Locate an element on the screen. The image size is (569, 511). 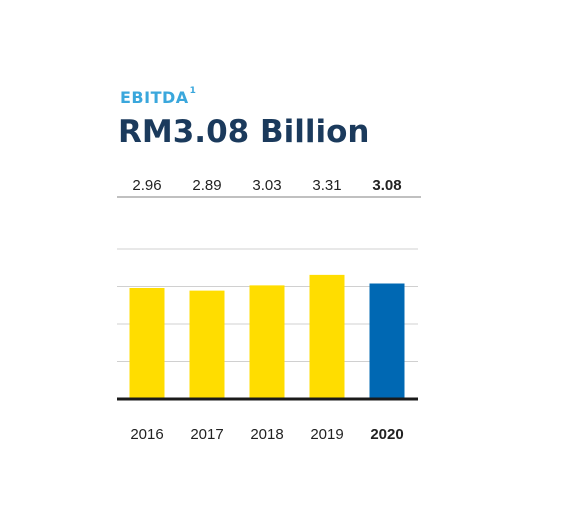
year-label-2020: 2020 is located at coordinates (386, 434).